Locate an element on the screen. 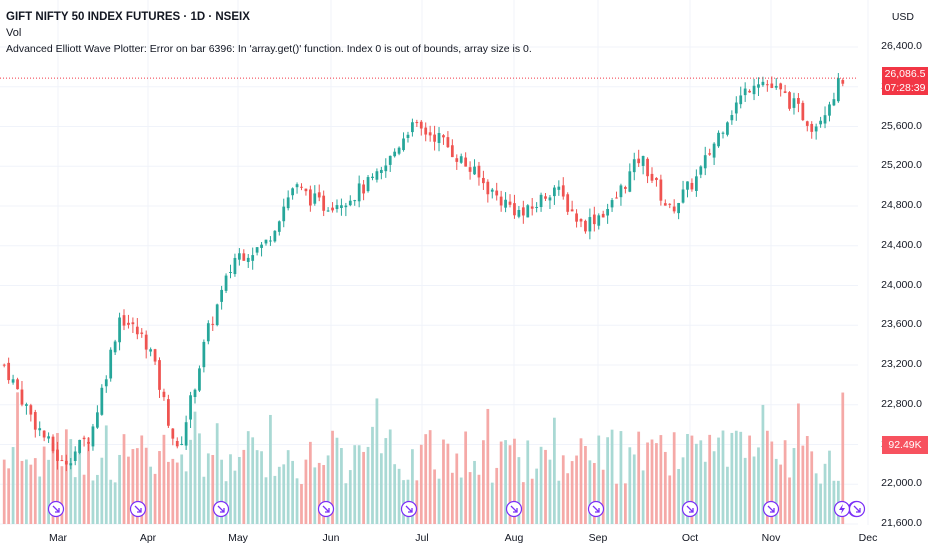 The image size is (932, 550). volume-legend-label: Vol is located at coordinates (14, 33).